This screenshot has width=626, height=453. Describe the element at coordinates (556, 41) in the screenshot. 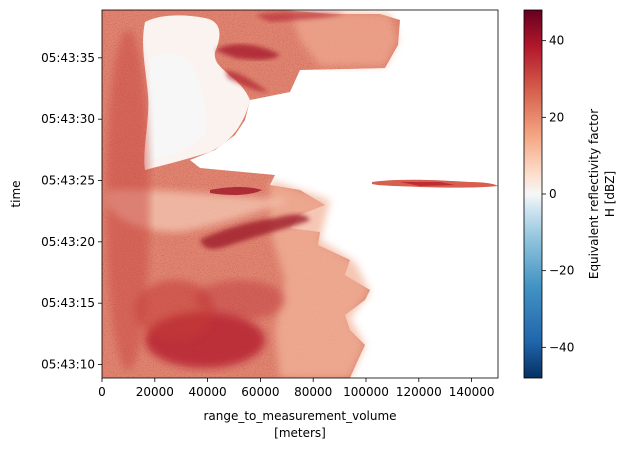

I see `colorbar-tick-label: 40` at that location.